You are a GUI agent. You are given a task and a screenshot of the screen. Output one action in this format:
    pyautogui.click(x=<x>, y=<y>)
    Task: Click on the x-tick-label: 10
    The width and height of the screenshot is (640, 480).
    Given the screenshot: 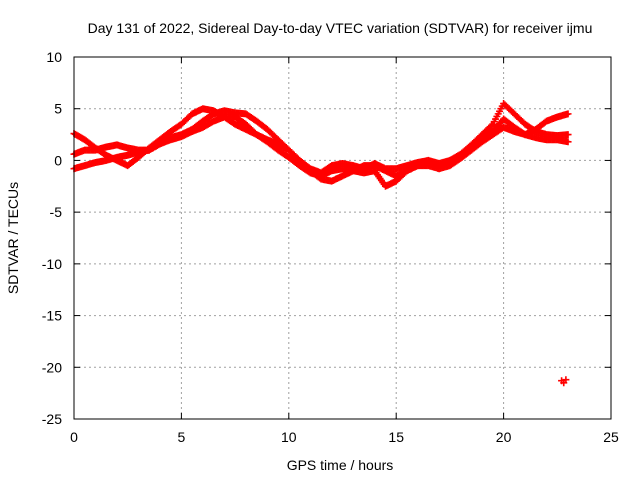 What is the action you would take?
    pyautogui.click(x=289, y=437)
    